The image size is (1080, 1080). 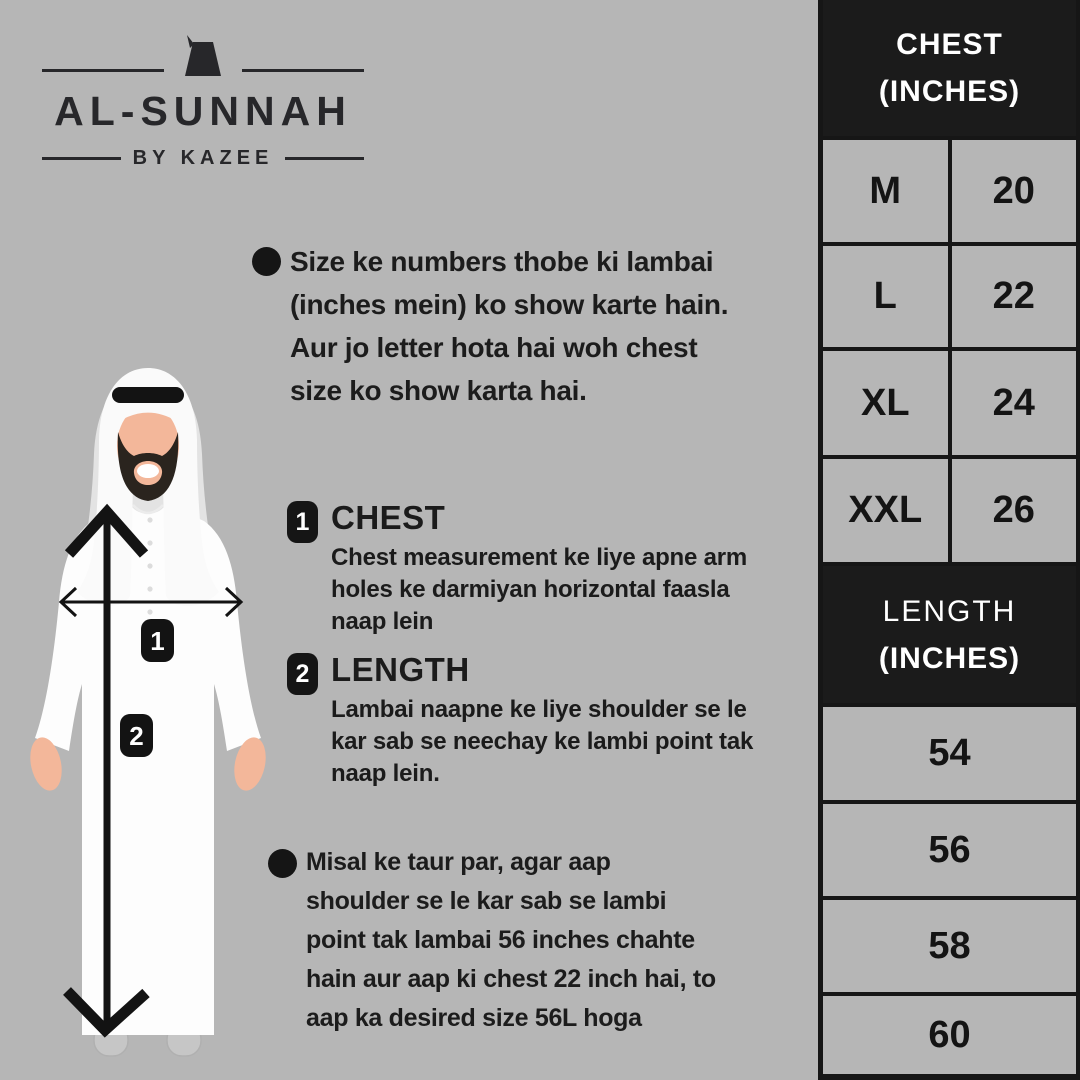 What do you see at coordinates (949, 191) in the screenshot?
I see `table-row: M 20` at bounding box center [949, 191].